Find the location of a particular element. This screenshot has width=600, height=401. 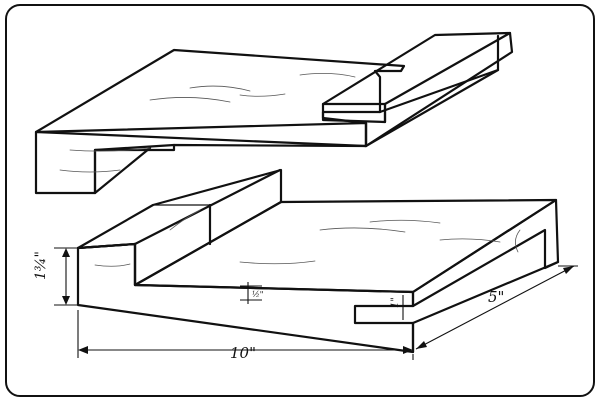

width-label: 5" is located at coordinates (496, 297).